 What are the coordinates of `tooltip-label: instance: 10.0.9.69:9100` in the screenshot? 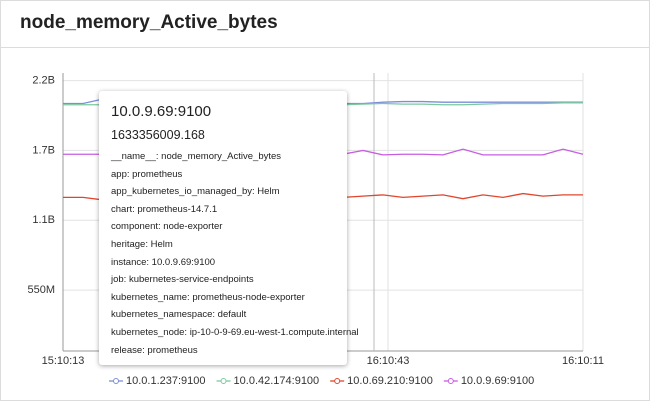 It's located at (163, 262).